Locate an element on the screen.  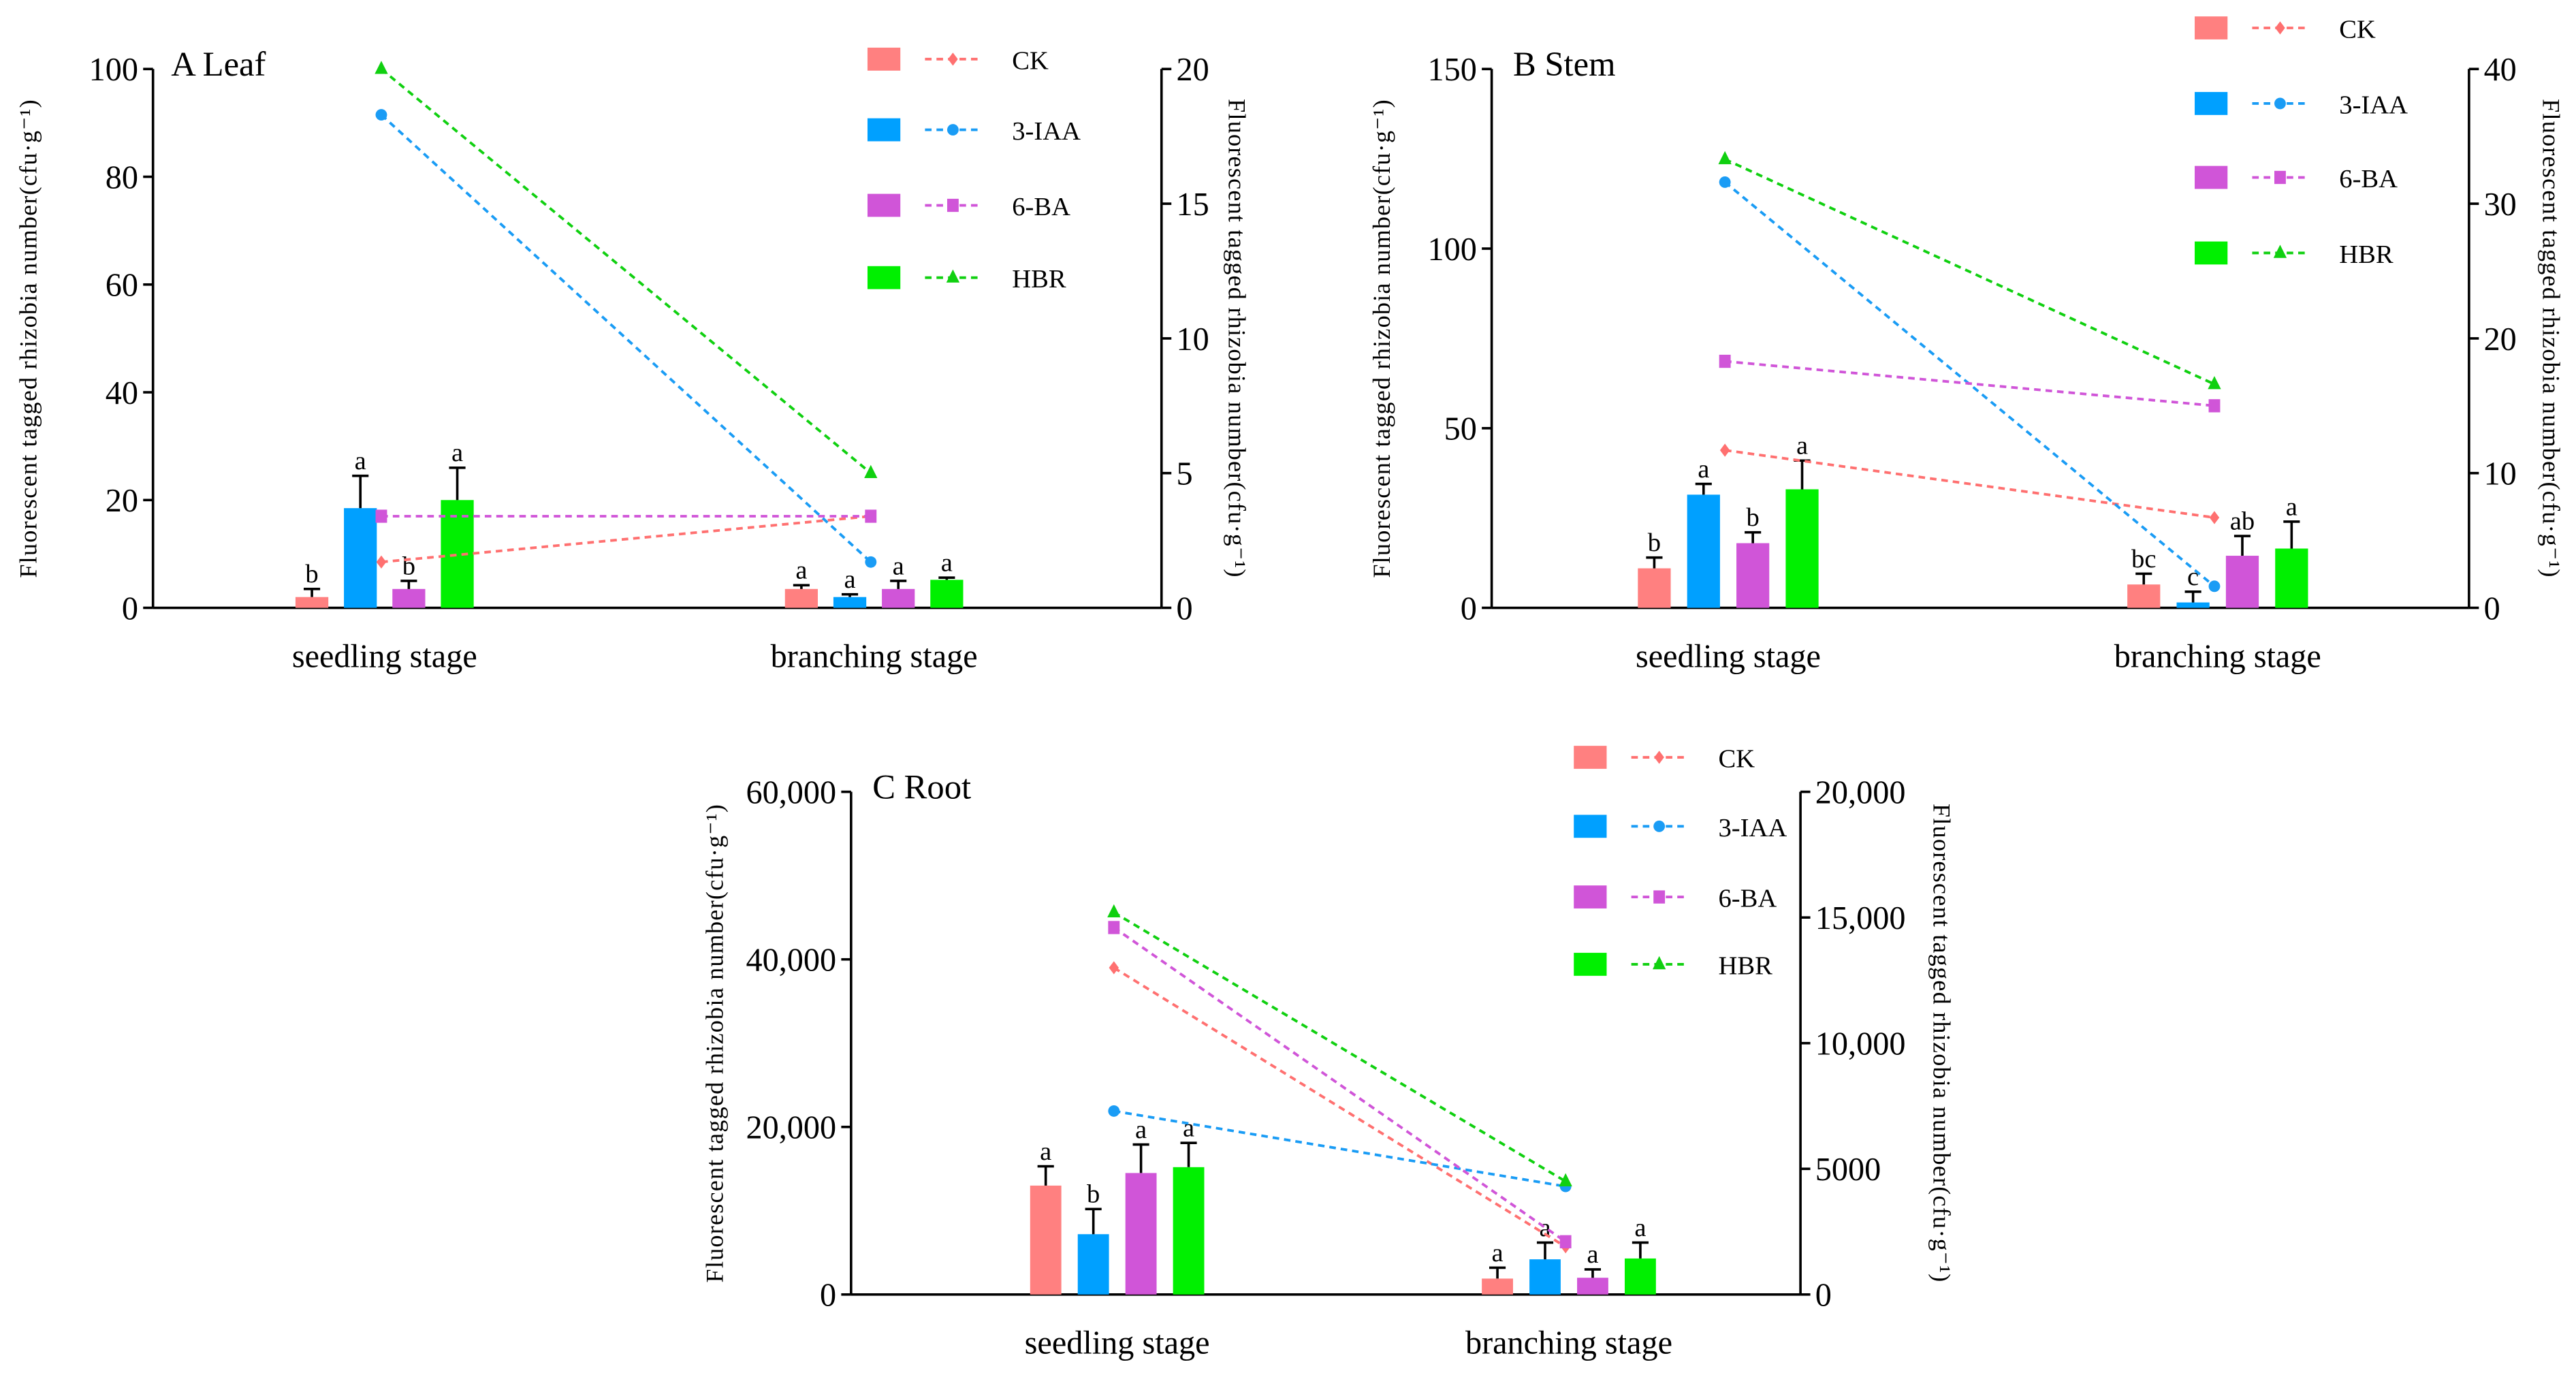
line-3-iaa is located at coordinates (626, 338).